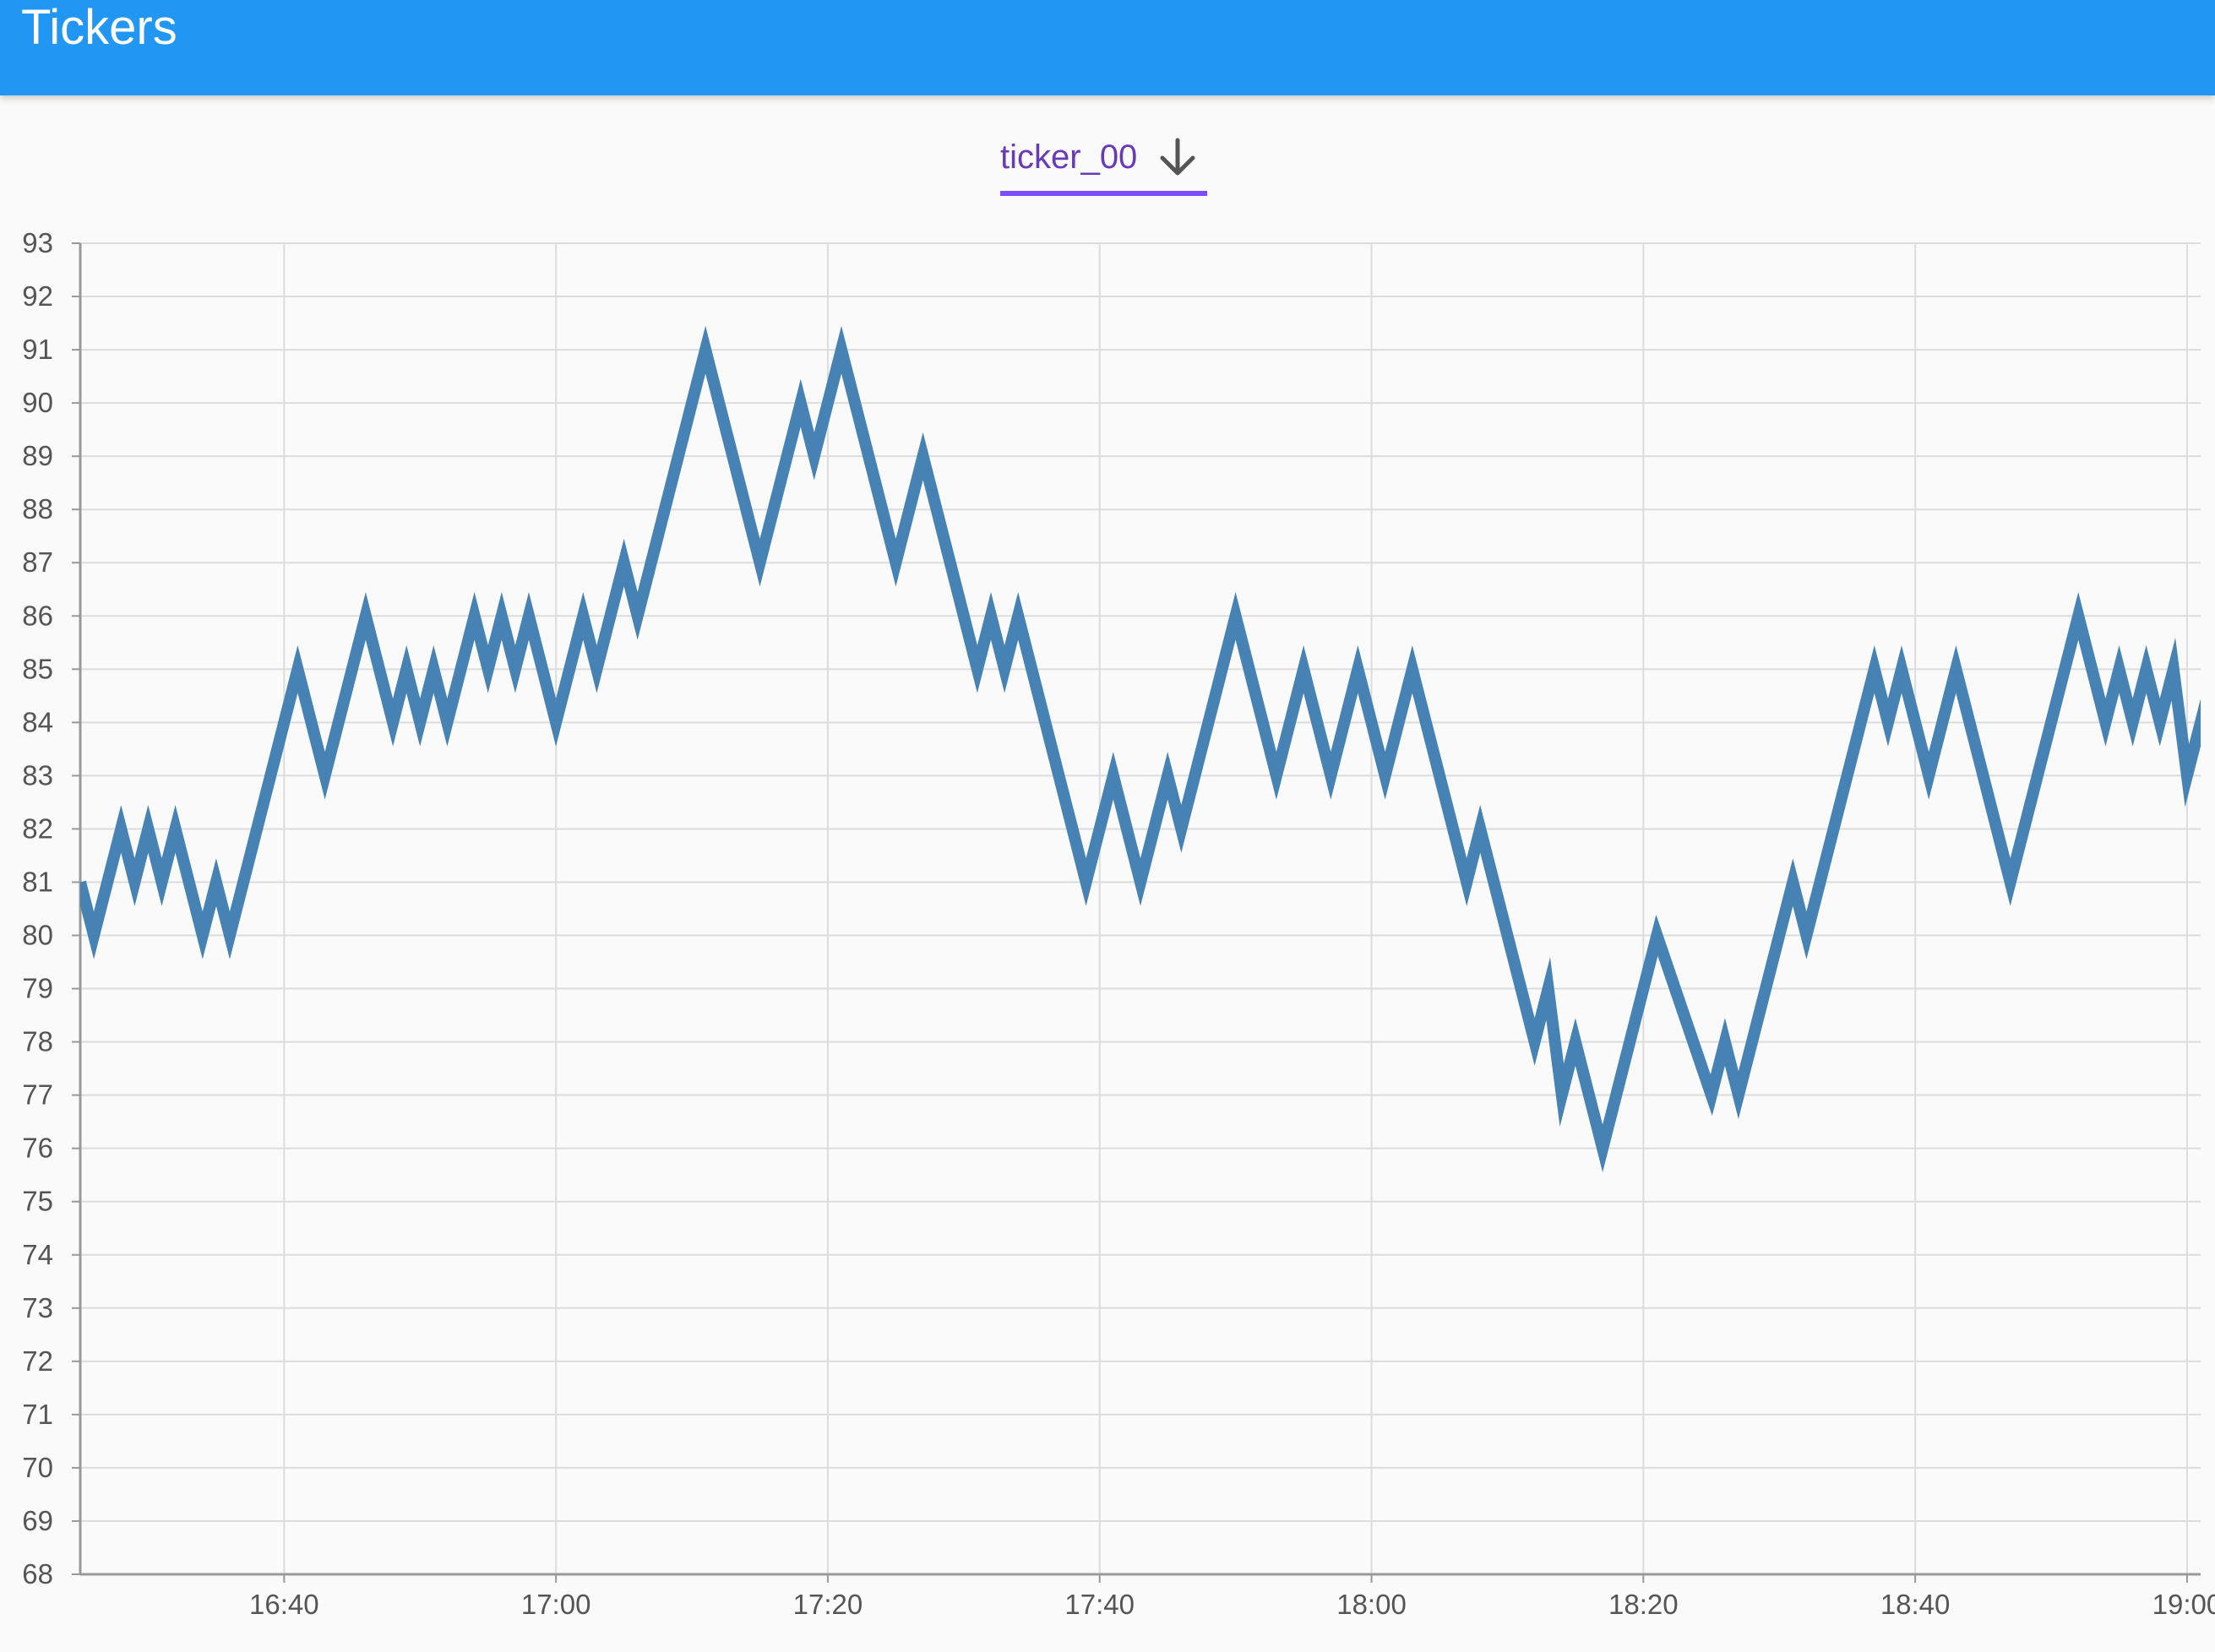 This screenshot has width=2215, height=1652. Describe the element at coordinates (1178, 157) in the screenshot. I see `arrow-down-icon` at that location.